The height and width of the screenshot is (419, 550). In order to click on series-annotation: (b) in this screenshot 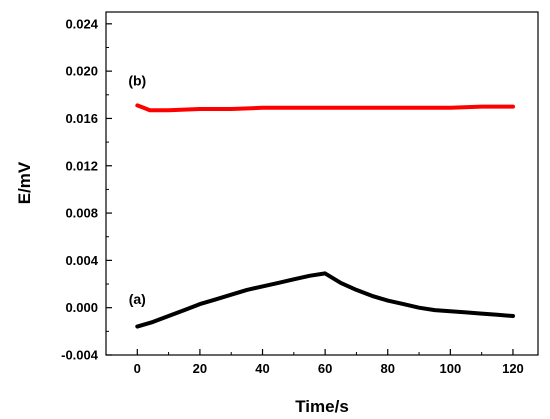, I will do `click(137, 80)`.